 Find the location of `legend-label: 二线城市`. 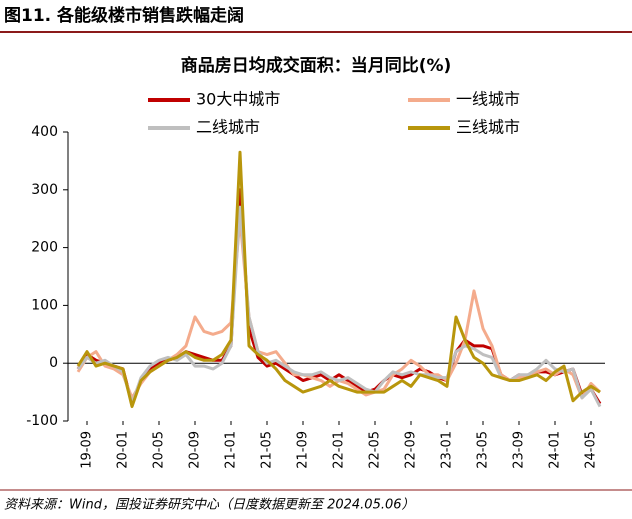

legend-label: 二线城市 is located at coordinates (228, 127).